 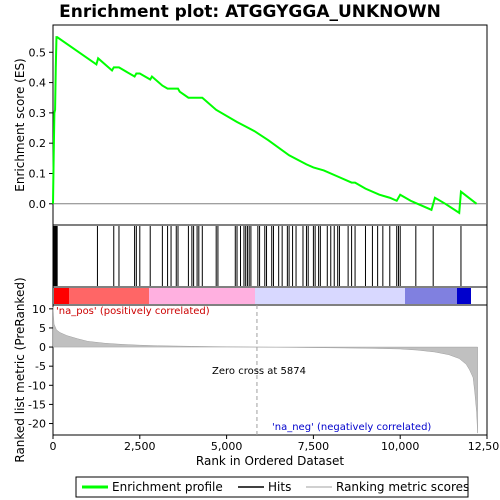 What do you see at coordinates (133, 311) in the screenshot?
I see `na-pos-label: 'na_pos' (positively correlated)` at bounding box center [133, 311].